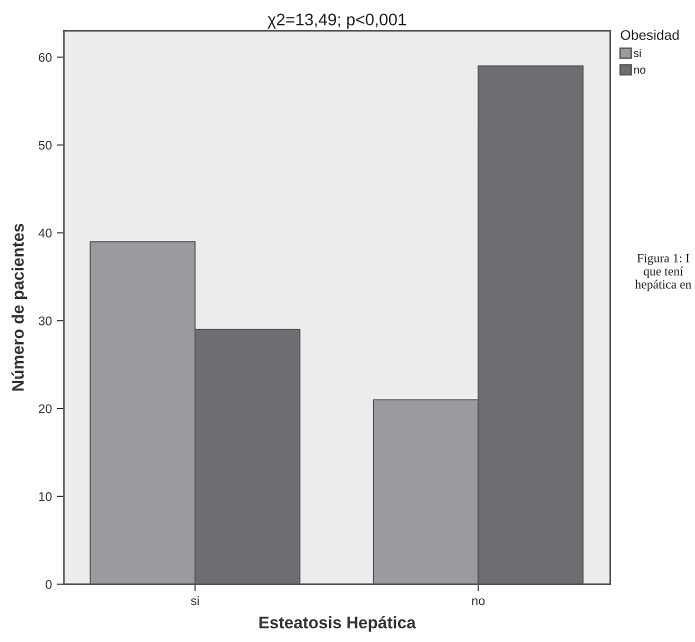 The width and height of the screenshot is (695, 642). What do you see at coordinates (640, 71) in the screenshot?
I see `legend-label: no` at bounding box center [640, 71].